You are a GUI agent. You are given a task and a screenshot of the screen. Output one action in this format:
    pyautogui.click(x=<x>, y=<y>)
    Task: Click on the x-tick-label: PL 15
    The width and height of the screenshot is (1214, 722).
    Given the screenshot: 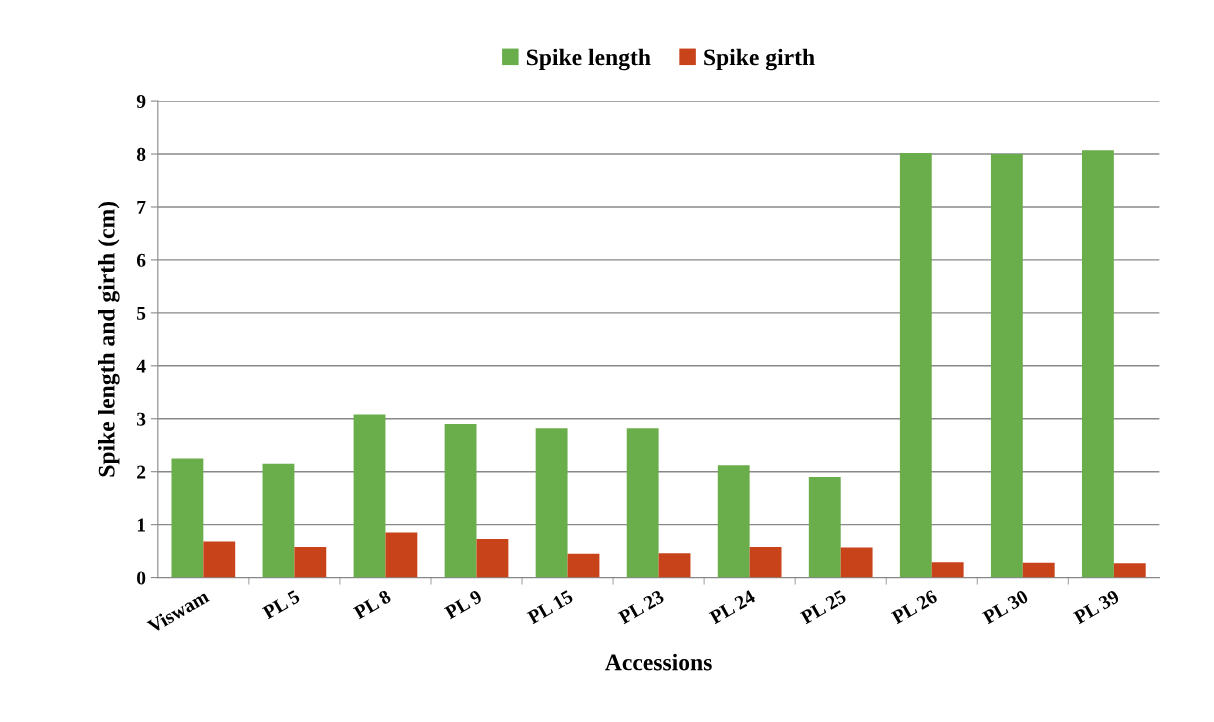 What is the action you would take?
    pyautogui.click(x=550, y=607)
    